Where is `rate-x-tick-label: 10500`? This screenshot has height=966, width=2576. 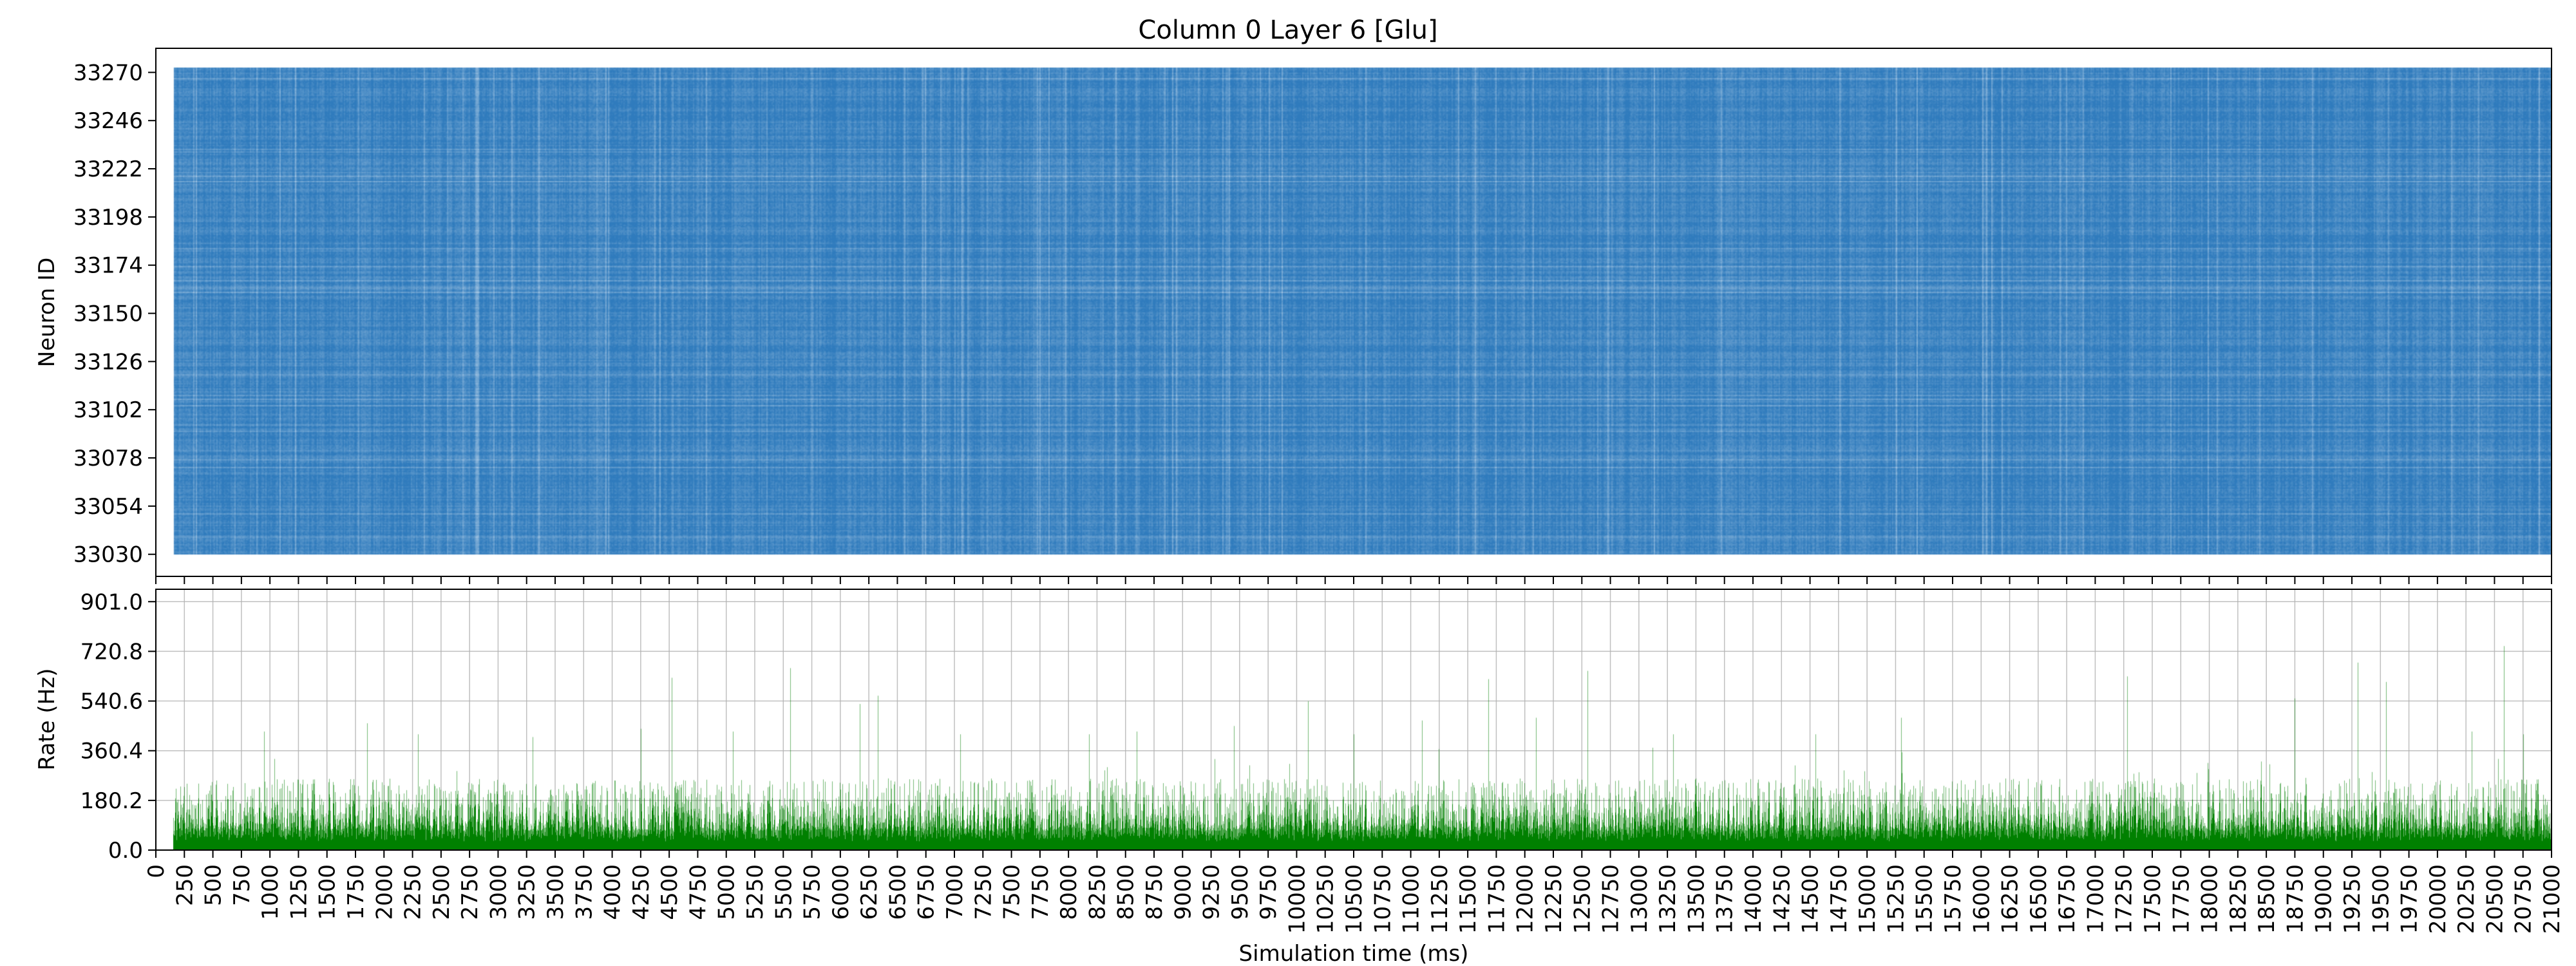
rate-x-tick-label: 10500 is located at coordinates (1354, 899).